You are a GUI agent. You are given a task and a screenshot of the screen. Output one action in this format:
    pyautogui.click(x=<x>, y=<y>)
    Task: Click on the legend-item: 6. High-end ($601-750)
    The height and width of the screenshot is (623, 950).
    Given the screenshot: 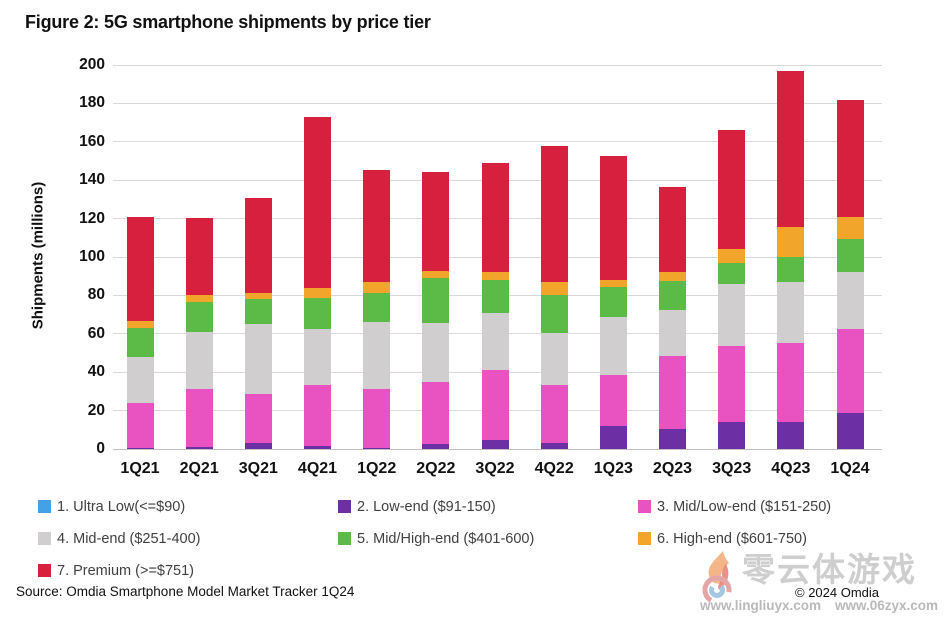 What is the action you would take?
    pyautogui.click(x=778, y=538)
    